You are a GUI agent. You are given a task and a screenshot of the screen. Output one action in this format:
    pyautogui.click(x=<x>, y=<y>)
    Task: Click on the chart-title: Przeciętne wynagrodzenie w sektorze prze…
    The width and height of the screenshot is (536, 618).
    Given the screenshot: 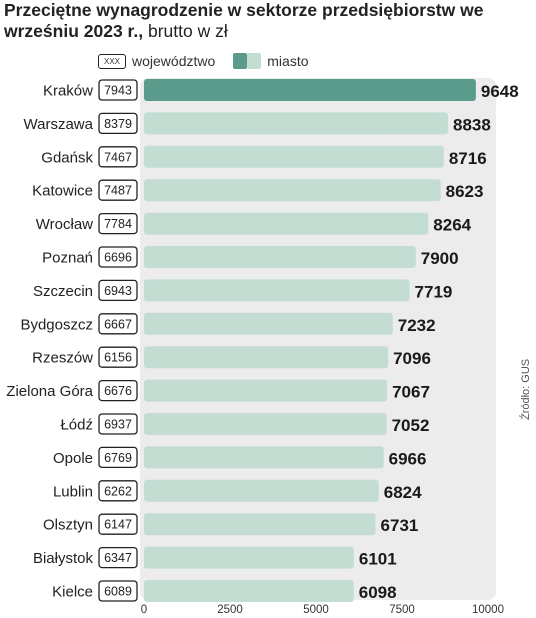 What is the action you would take?
    pyautogui.click(x=264, y=21)
    